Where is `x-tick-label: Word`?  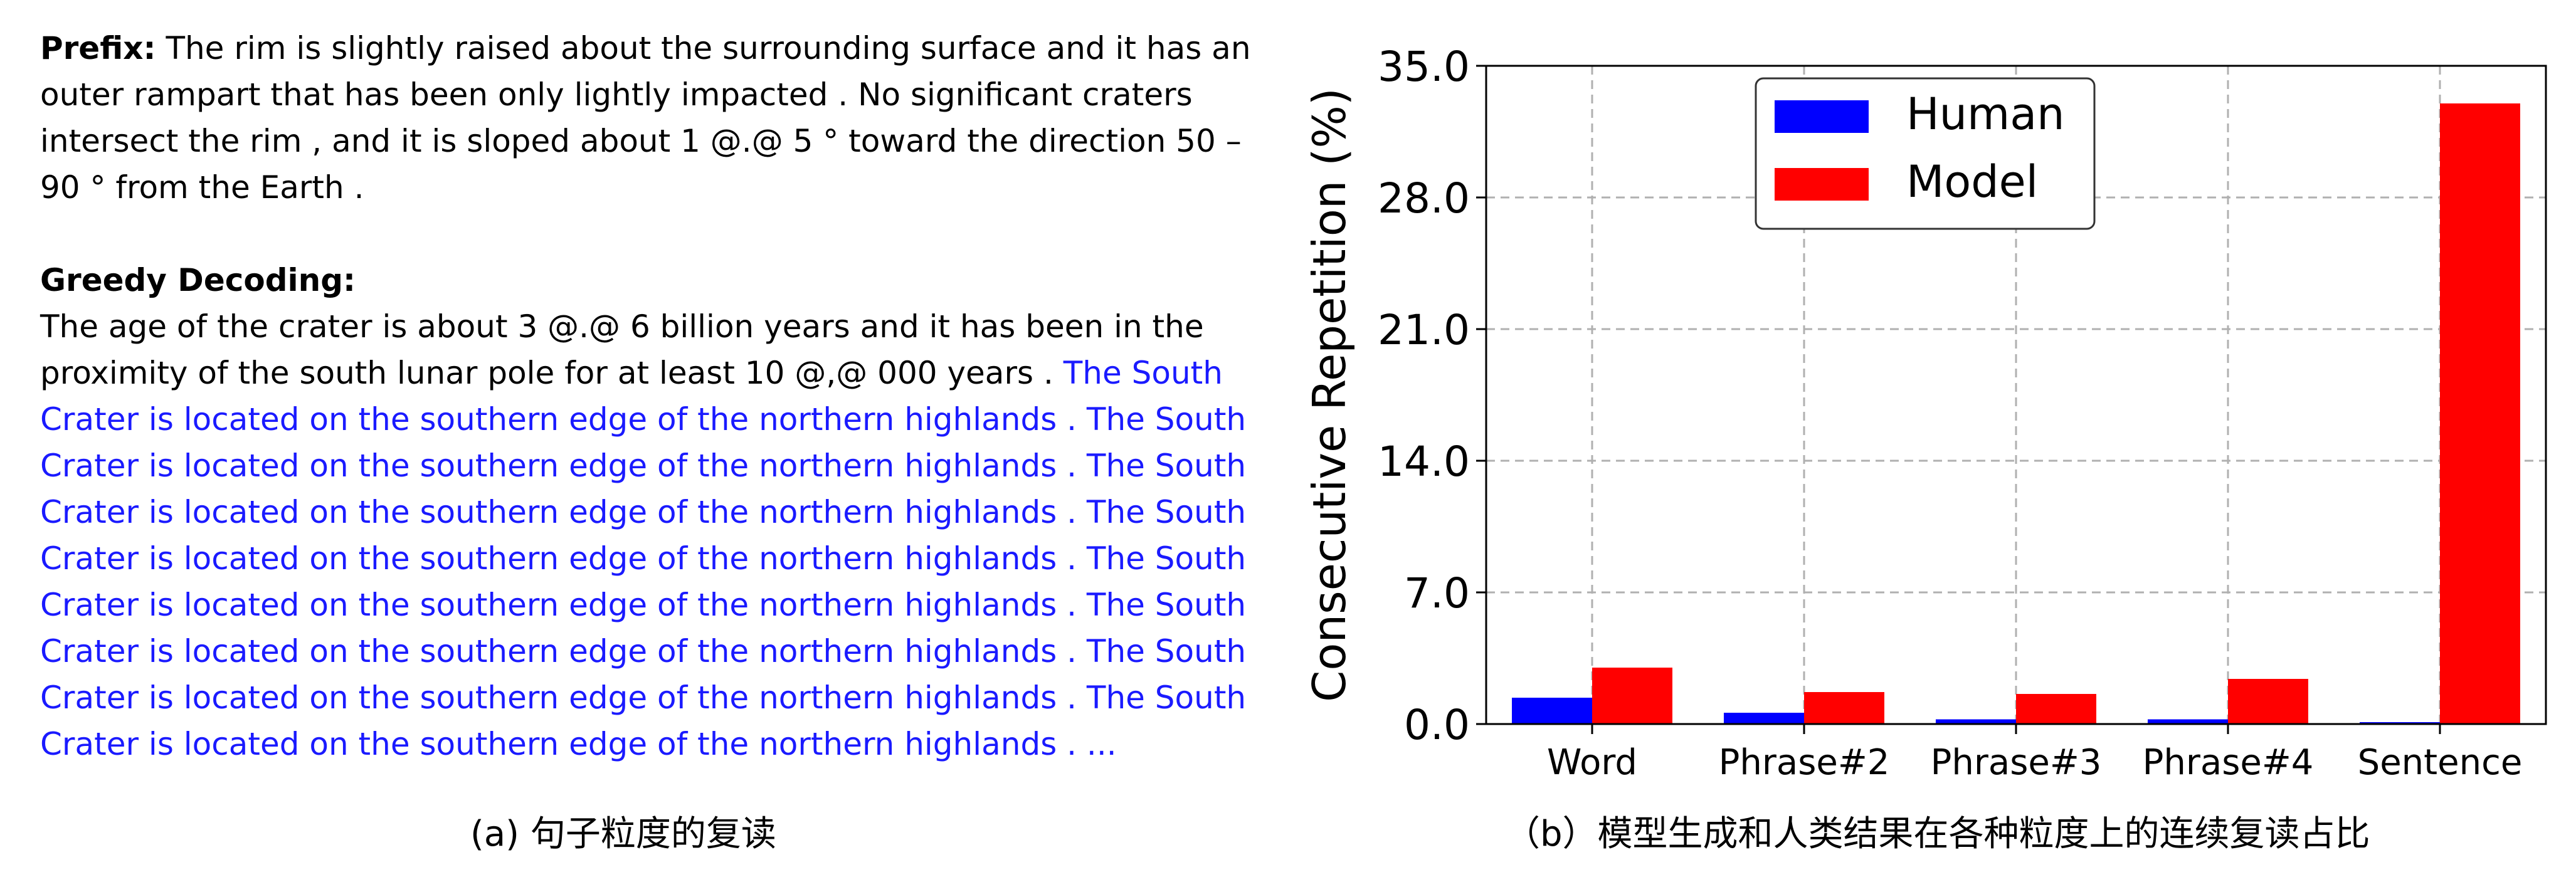
x-tick-label: Word is located at coordinates (1592, 763).